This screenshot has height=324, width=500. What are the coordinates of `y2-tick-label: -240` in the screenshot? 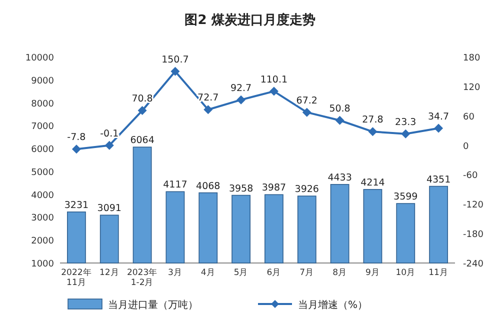 It's located at (473, 265).